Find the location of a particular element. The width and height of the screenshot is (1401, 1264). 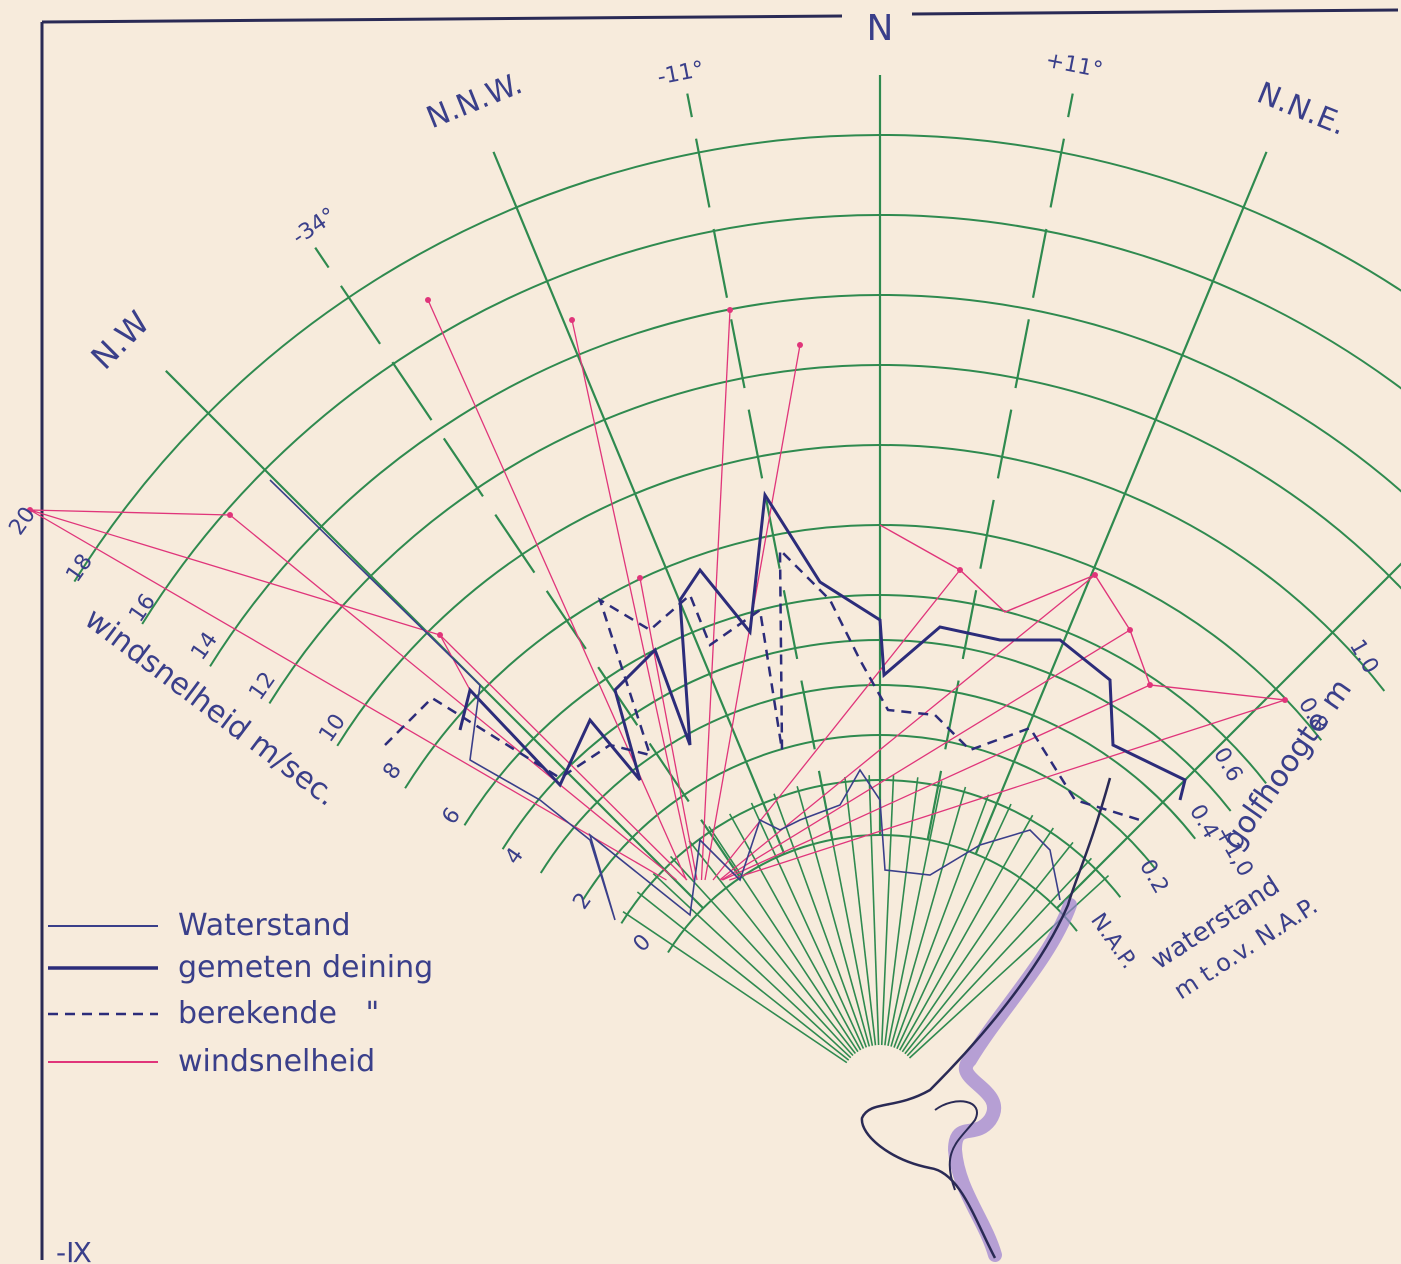

wave-tick-label: 0.2 is located at coordinates (1153, 876).